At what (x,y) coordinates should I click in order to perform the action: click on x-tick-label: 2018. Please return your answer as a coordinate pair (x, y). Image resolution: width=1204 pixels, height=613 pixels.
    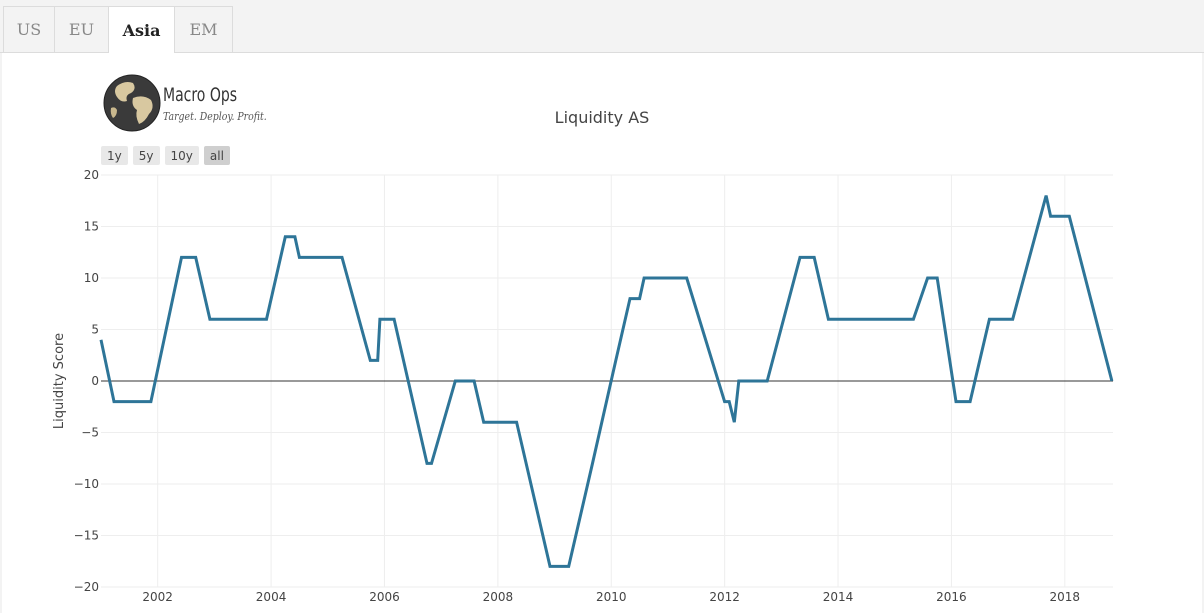
    Looking at the image, I should click on (1065, 597).